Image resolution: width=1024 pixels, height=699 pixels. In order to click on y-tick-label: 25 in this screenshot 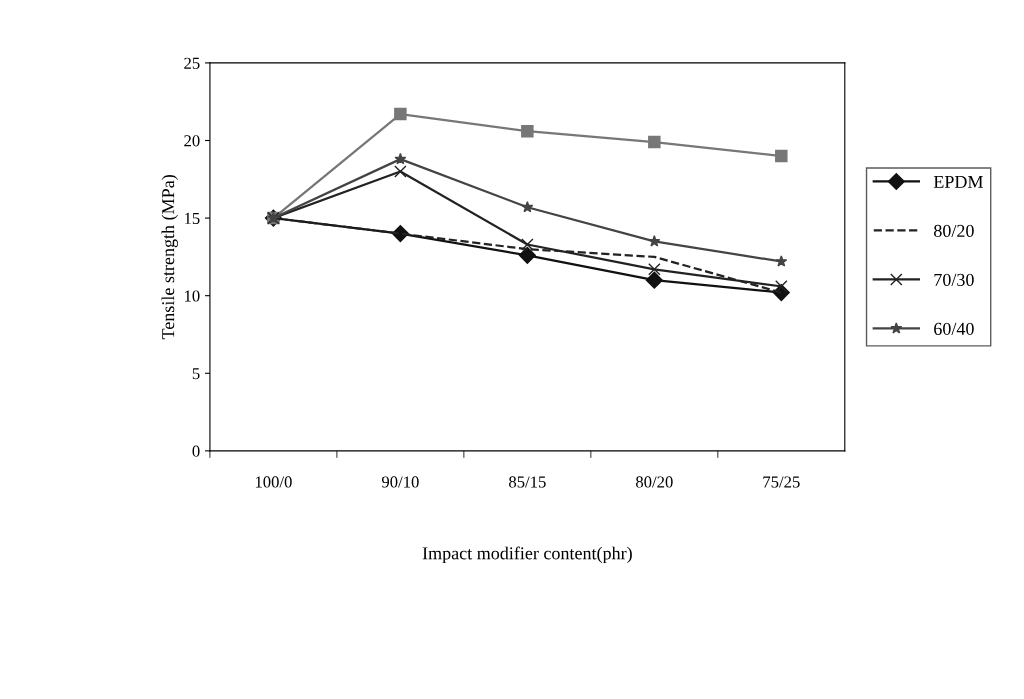, I will do `click(192, 63)`.